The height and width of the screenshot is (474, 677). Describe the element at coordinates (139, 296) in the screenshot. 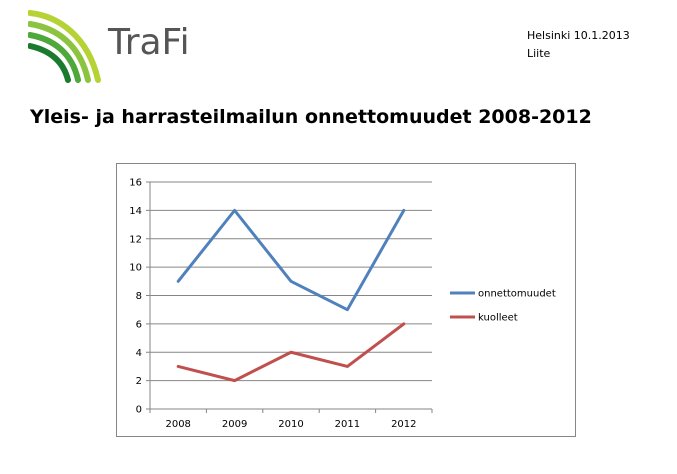

I see `y-tick-label: 8` at that location.